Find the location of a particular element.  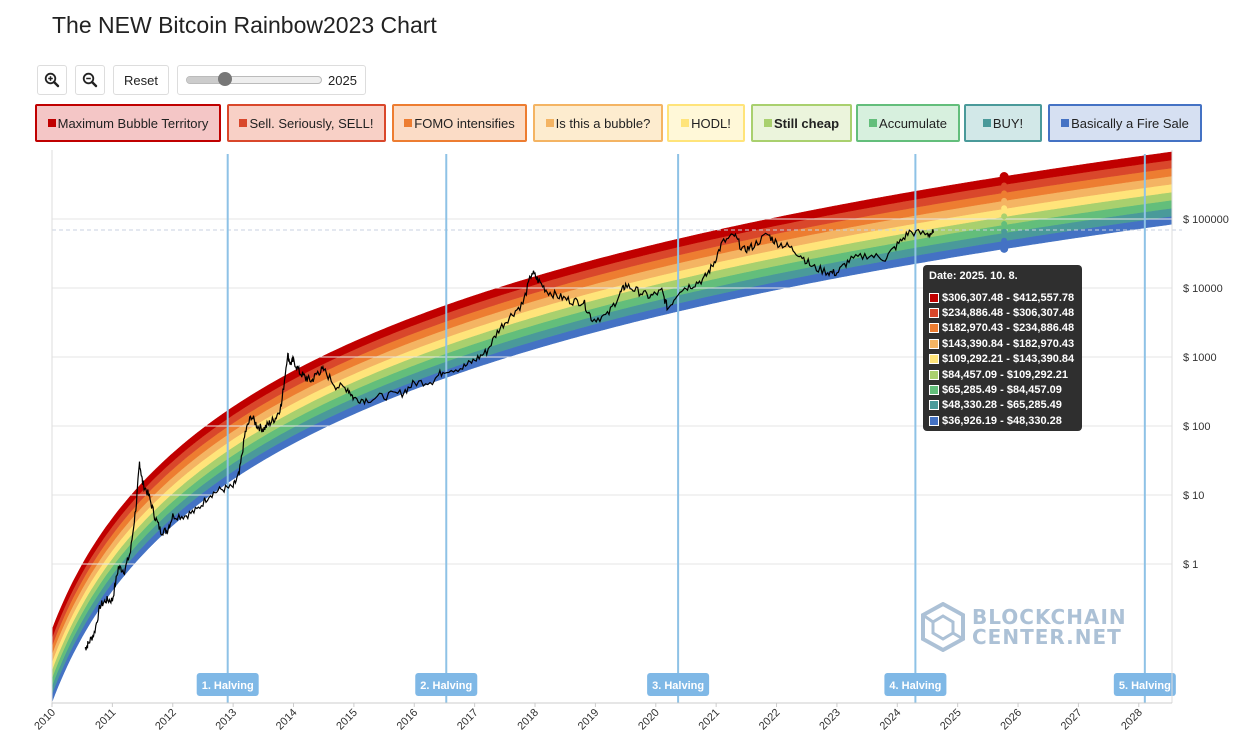

tooltip-row: $182,970.43 - $234,886.48 is located at coordinates (1002, 328).